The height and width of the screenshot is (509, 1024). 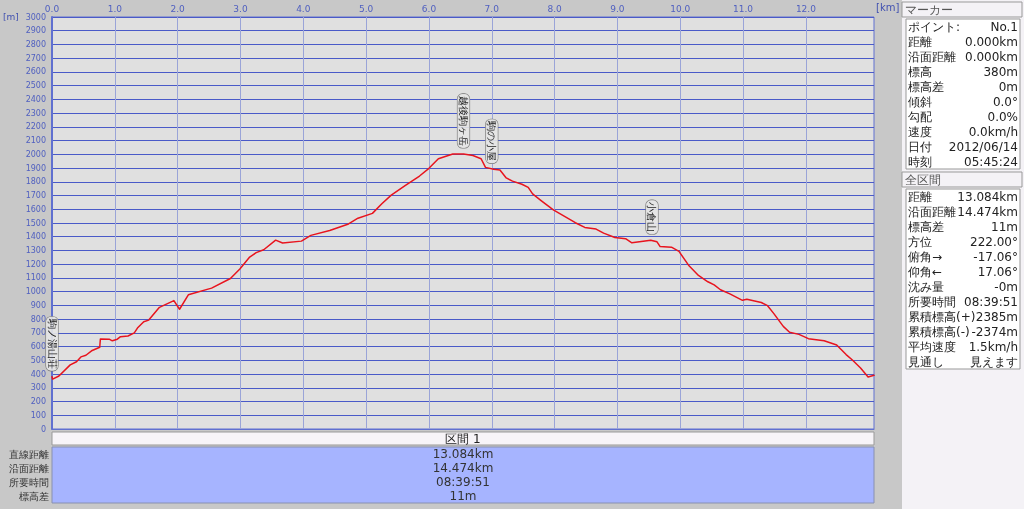 I want to click on x-tick-label: 9.0, so click(x=617, y=8).